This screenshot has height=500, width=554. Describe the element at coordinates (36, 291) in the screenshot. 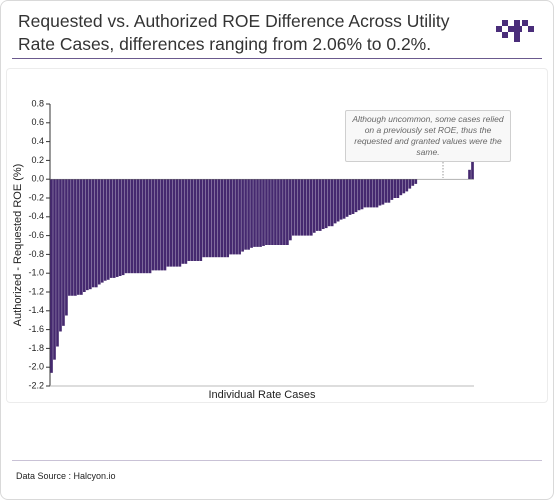

I see `y-tick-label: -1.2` at that location.